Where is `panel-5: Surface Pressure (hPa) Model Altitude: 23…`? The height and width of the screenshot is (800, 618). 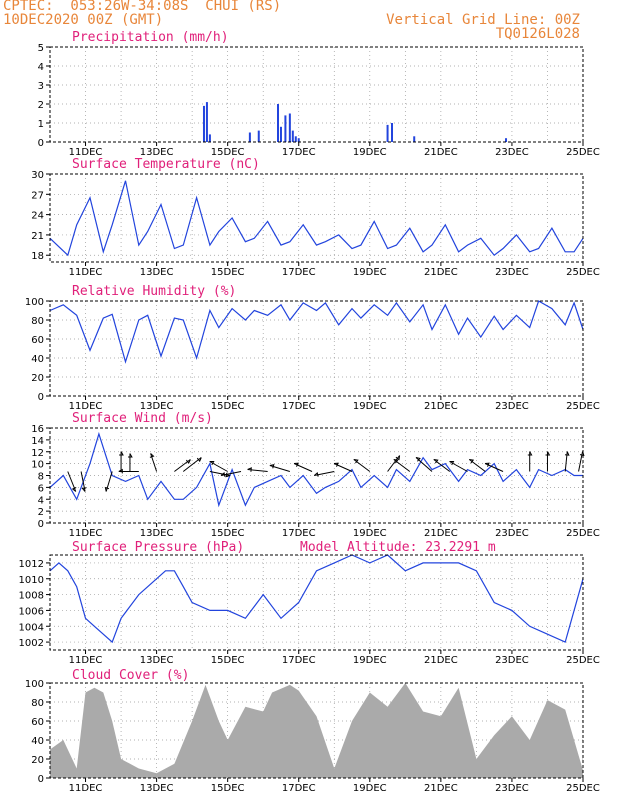
panel-5: Surface Pressure (hPa) Model Altitude: 23… is located at coordinates (309, 603).